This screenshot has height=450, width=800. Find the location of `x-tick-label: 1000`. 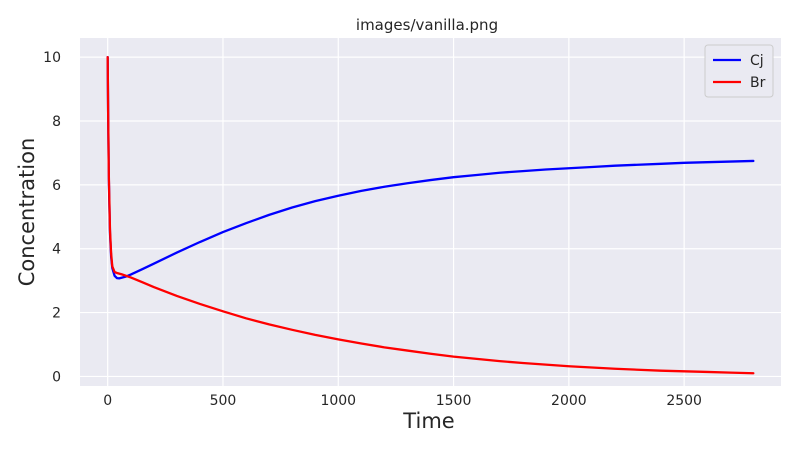

x-tick-label: 1000 is located at coordinates (338, 401).